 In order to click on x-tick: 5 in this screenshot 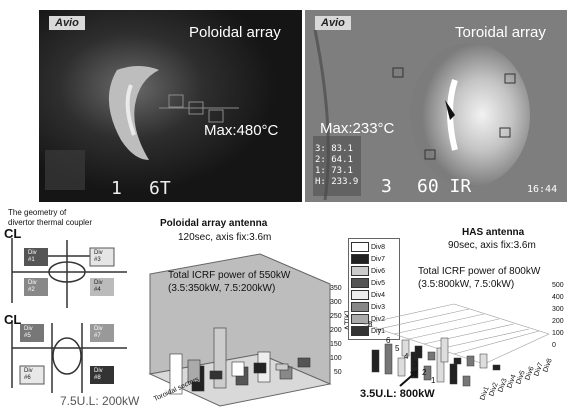, I will do `click(397, 348)`.